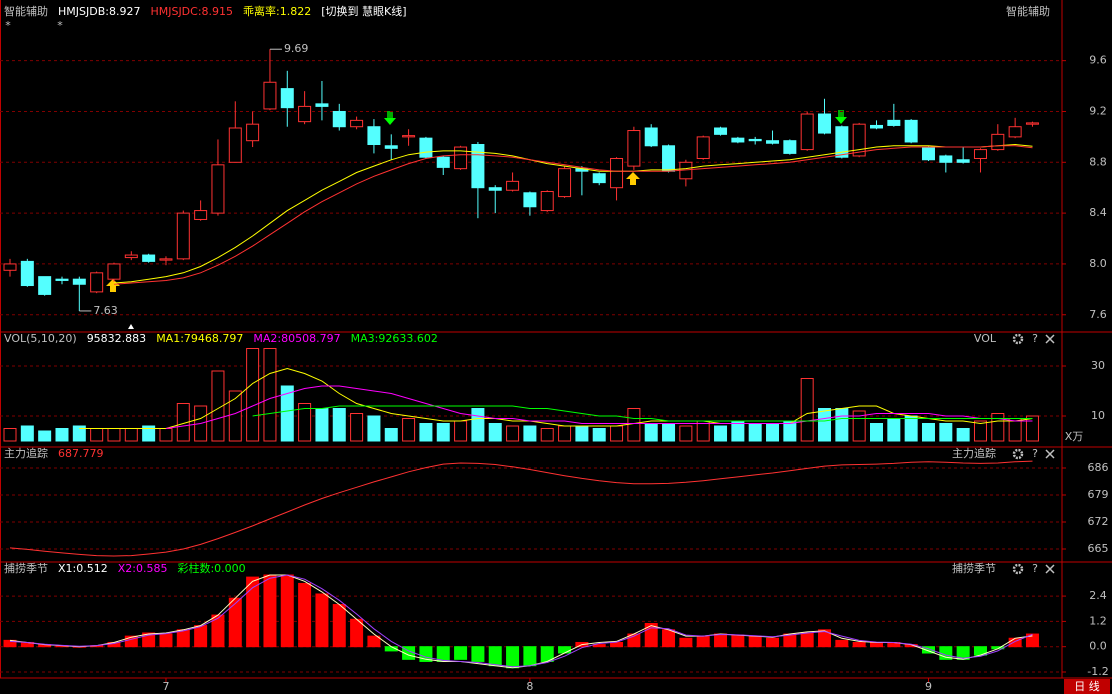 The image size is (1112, 694). I want to click on period-tab, so click(1087, 686).